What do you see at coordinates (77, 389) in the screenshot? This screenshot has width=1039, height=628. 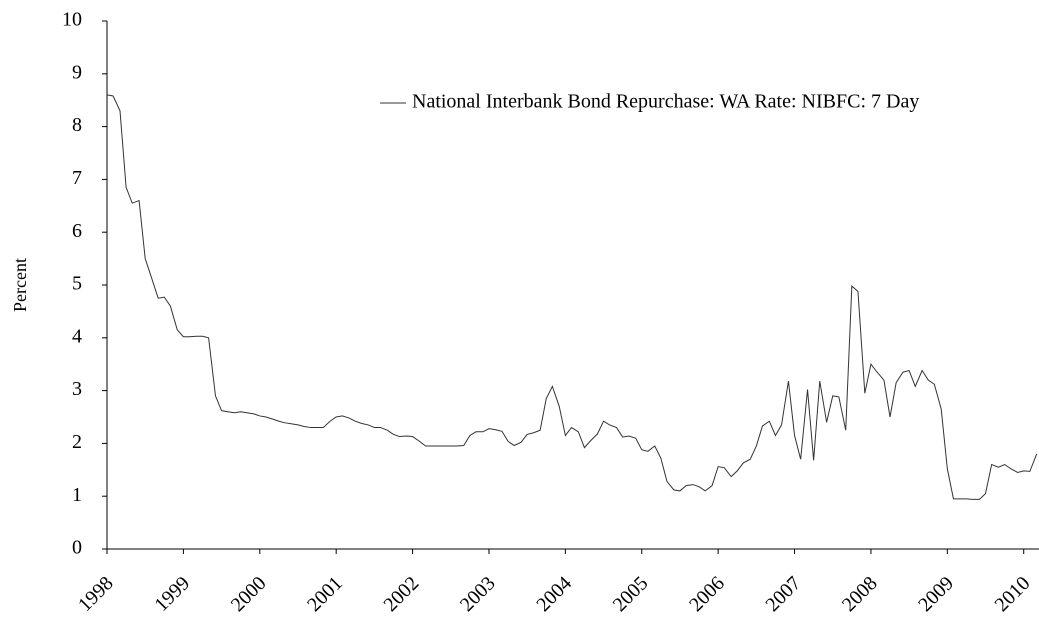 I see `y-tick-label: 3` at bounding box center [77, 389].